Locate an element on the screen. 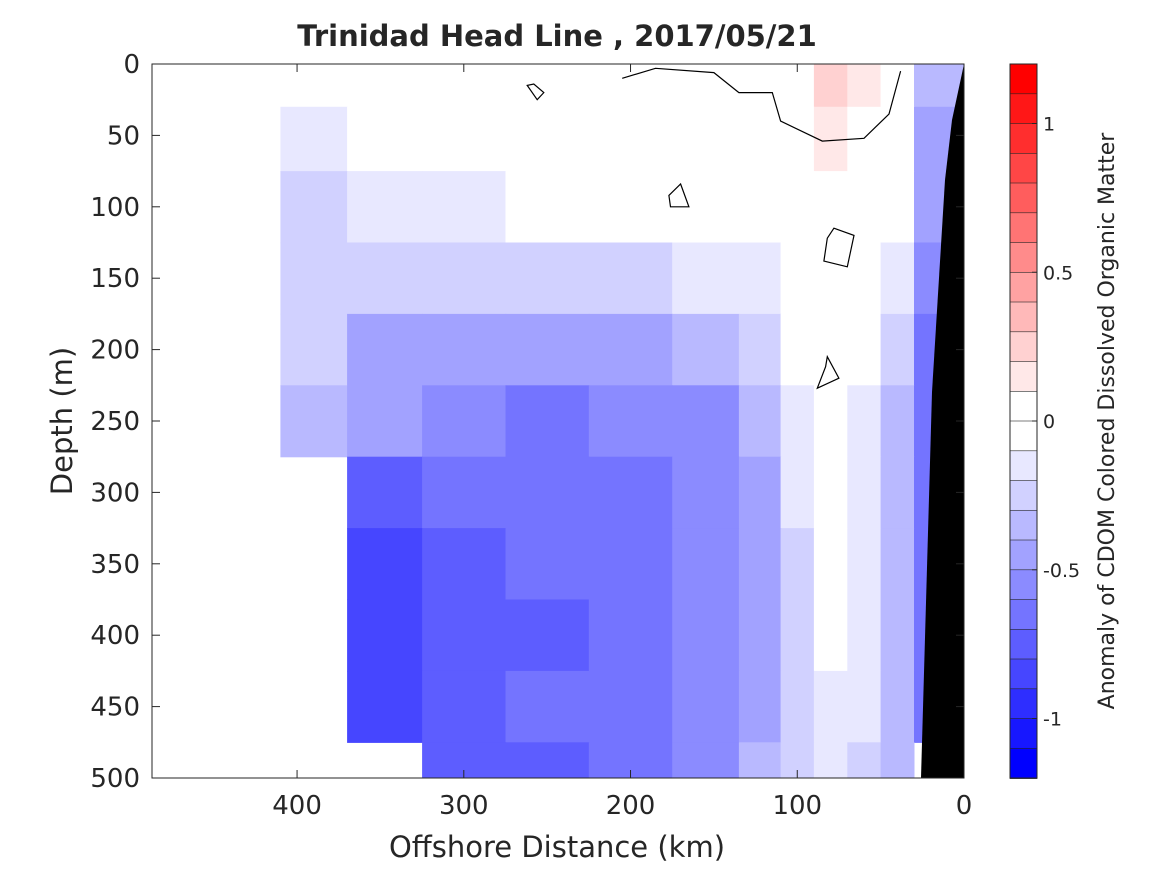  y-tick-label: 400 is located at coordinates (115, 636).